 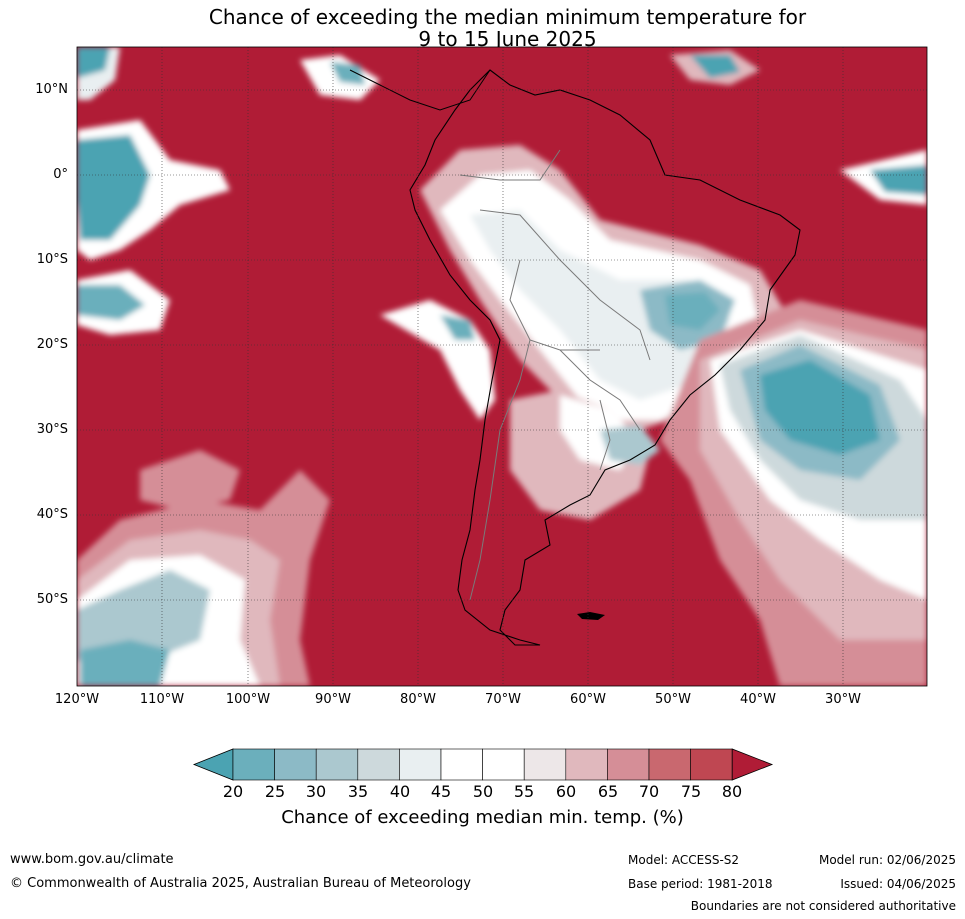 I want to click on lon-label: 50°W, so click(x=673, y=699).